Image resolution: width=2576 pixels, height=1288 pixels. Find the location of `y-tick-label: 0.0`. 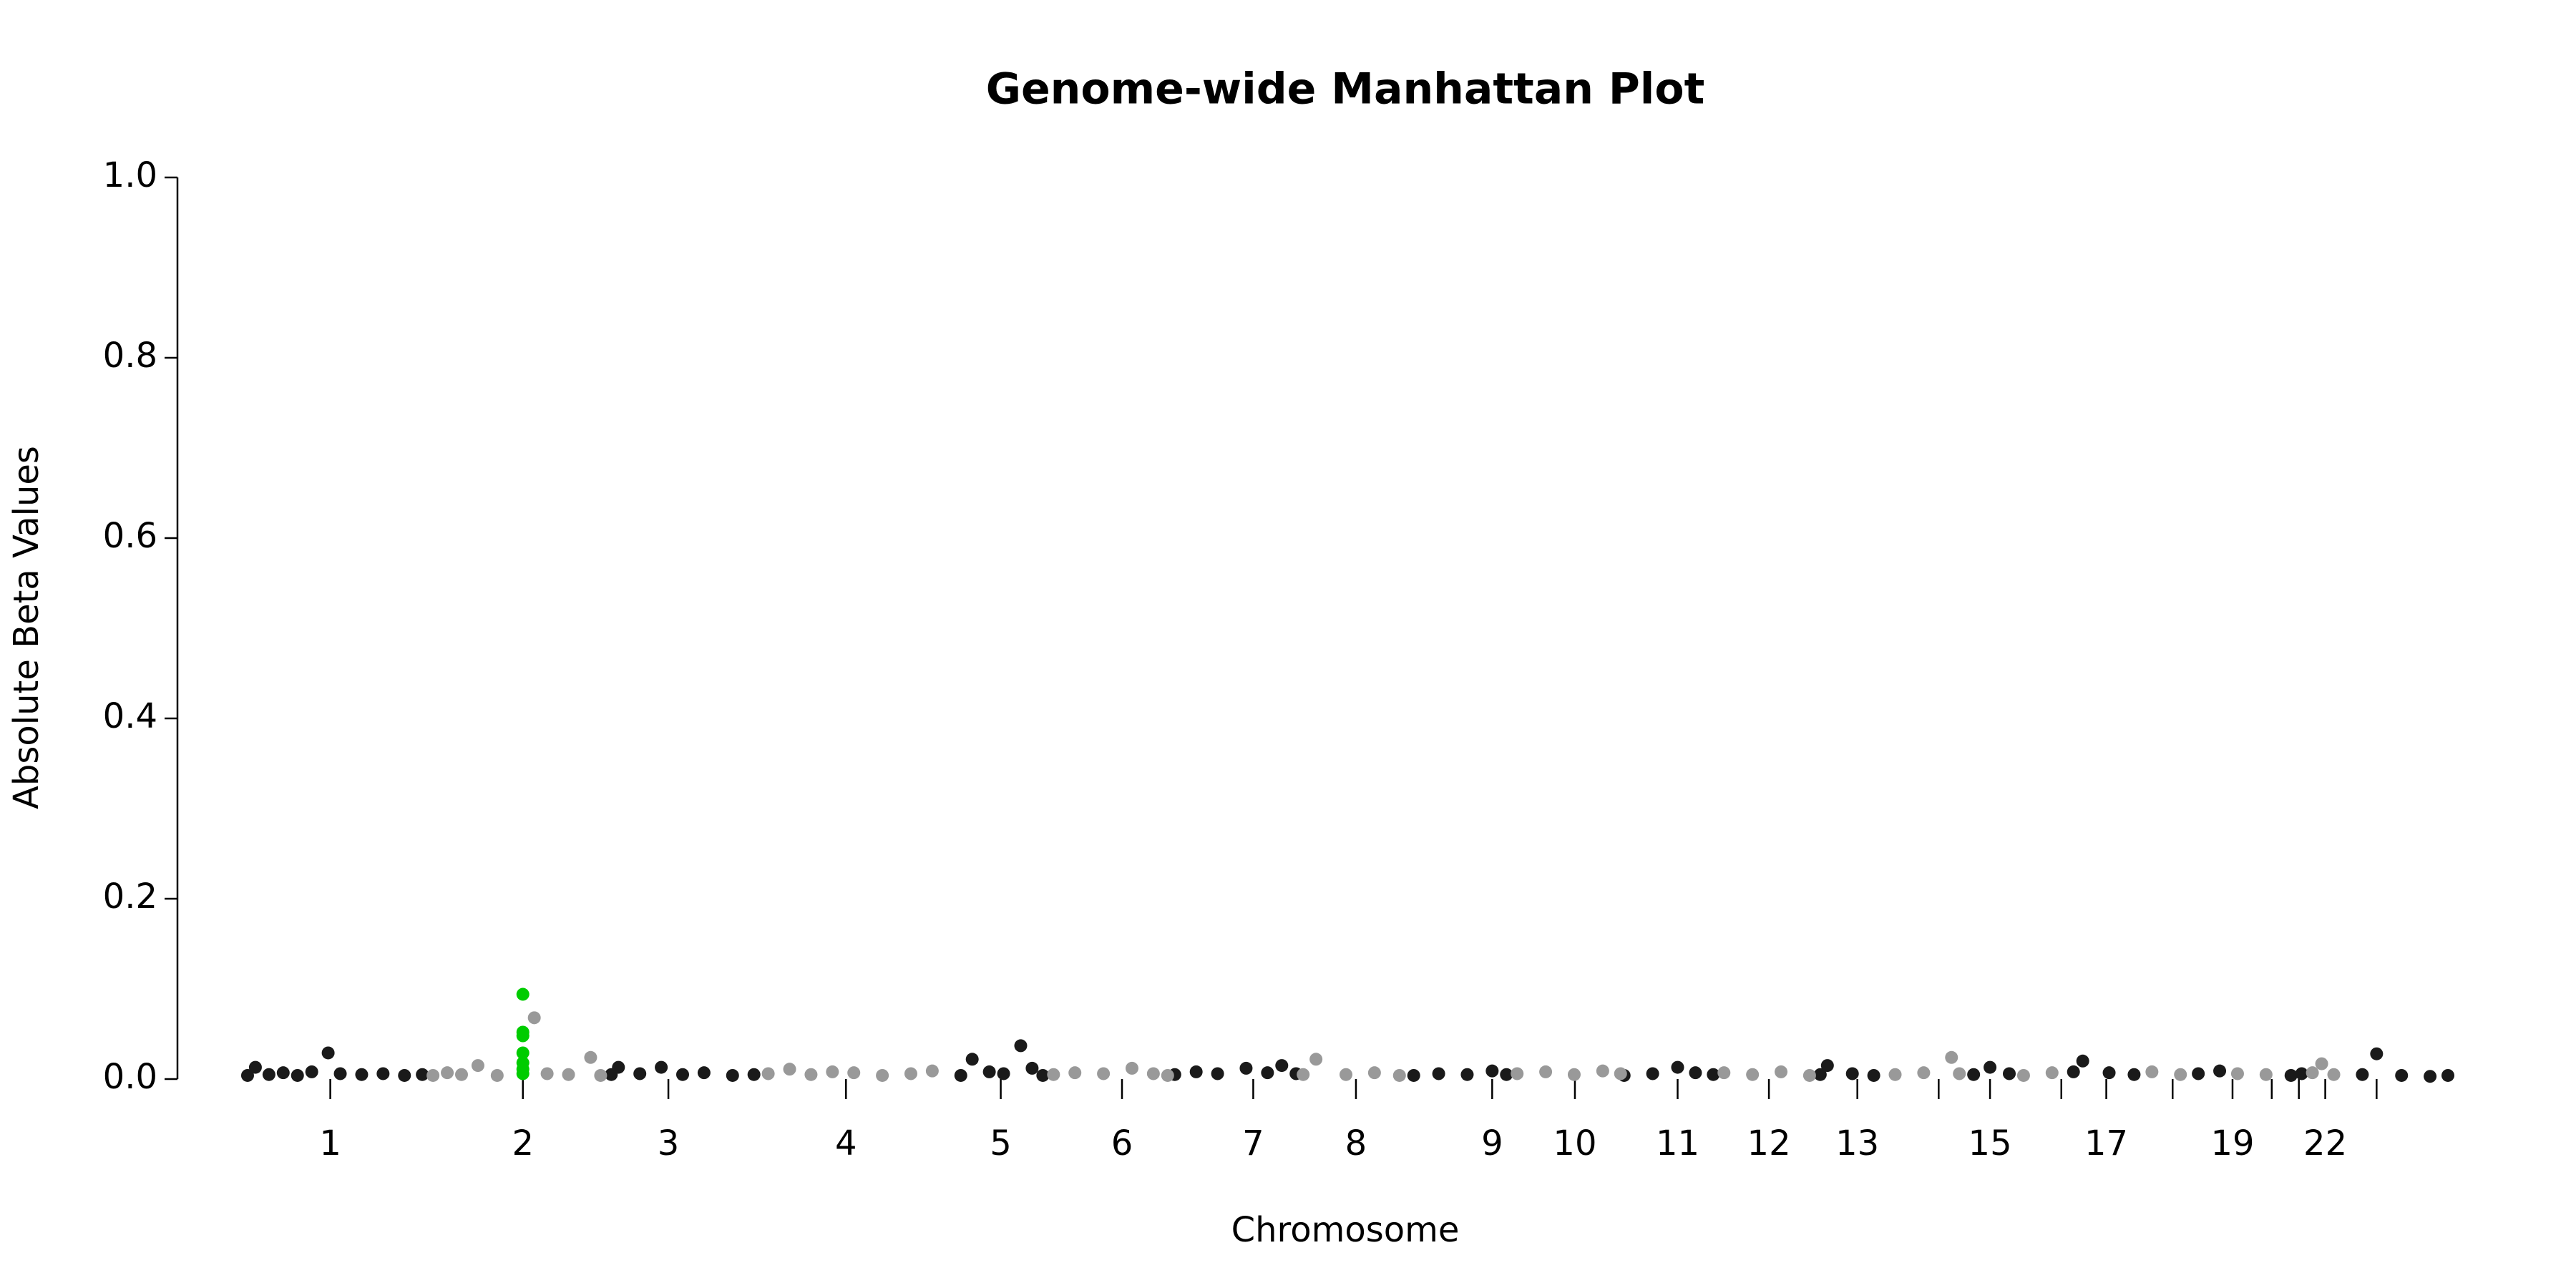

y-tick-label: 0.0 is located at coordinates (130, 1077).